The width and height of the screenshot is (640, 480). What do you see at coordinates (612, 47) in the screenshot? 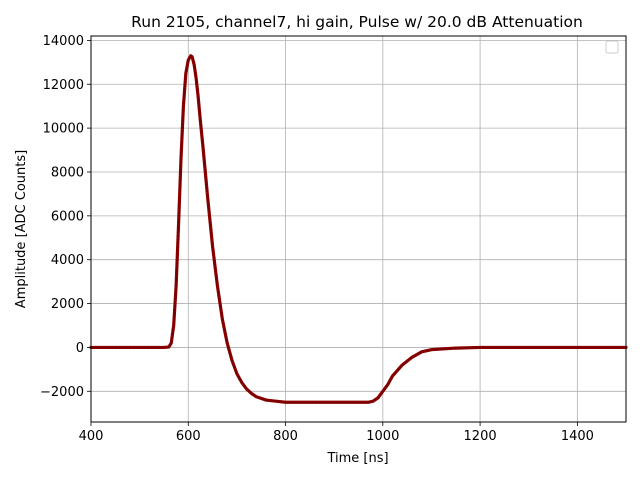
I see `legend-box` at bounding box center [612, 47].